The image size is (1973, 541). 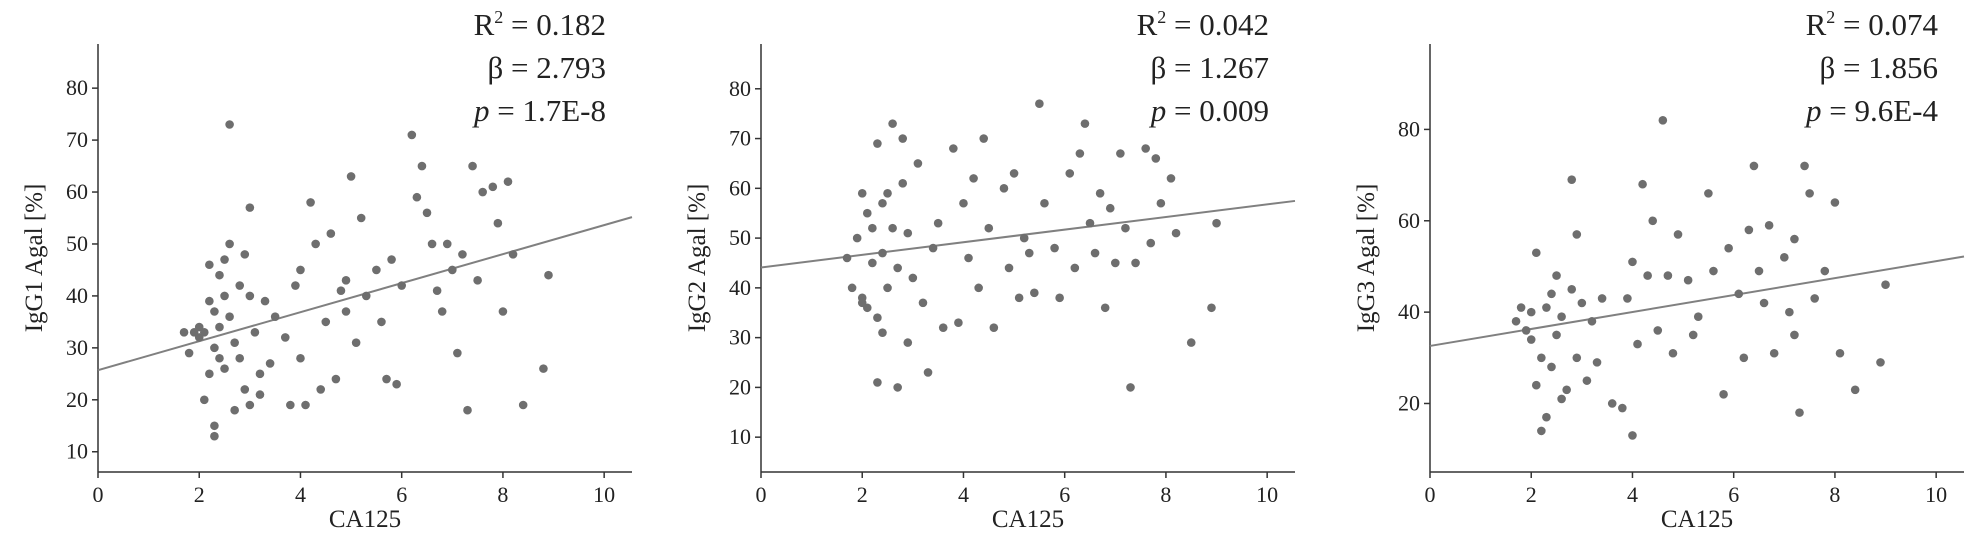 I want to click on x-axis-label: CA125, so click(x=1697, y=519).